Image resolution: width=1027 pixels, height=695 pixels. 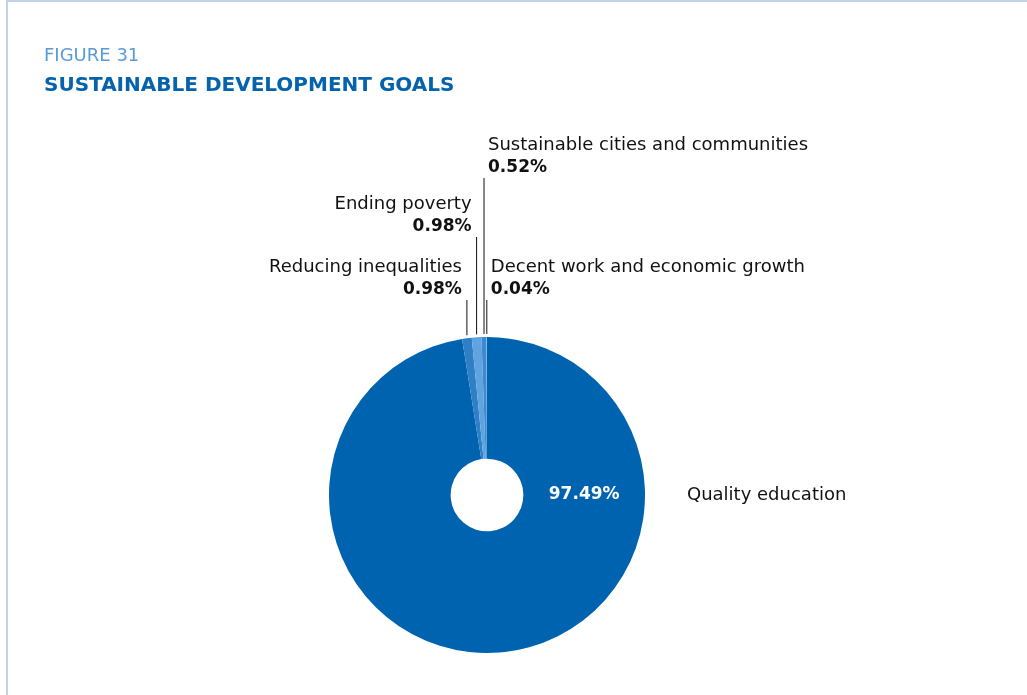 What do you see at coordinates (518, 166) in the screenshot?
I see `data-label: 0.52%` at bounding box center [518, 166].